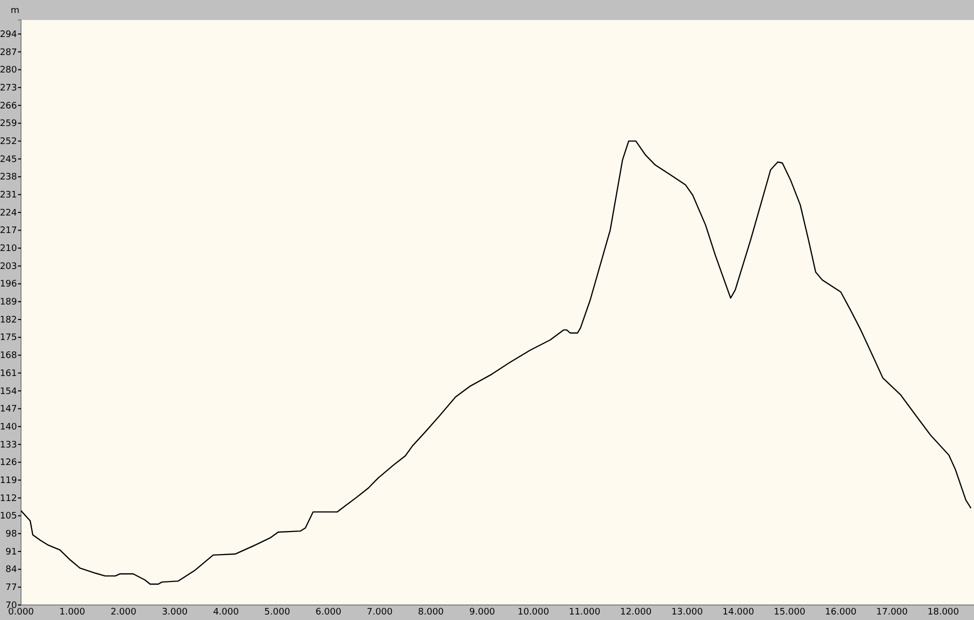  What do you see at coordinates (9, 303) in the screenshot?
I see `y-tick-label: 189` at bounding box center [9, 303].